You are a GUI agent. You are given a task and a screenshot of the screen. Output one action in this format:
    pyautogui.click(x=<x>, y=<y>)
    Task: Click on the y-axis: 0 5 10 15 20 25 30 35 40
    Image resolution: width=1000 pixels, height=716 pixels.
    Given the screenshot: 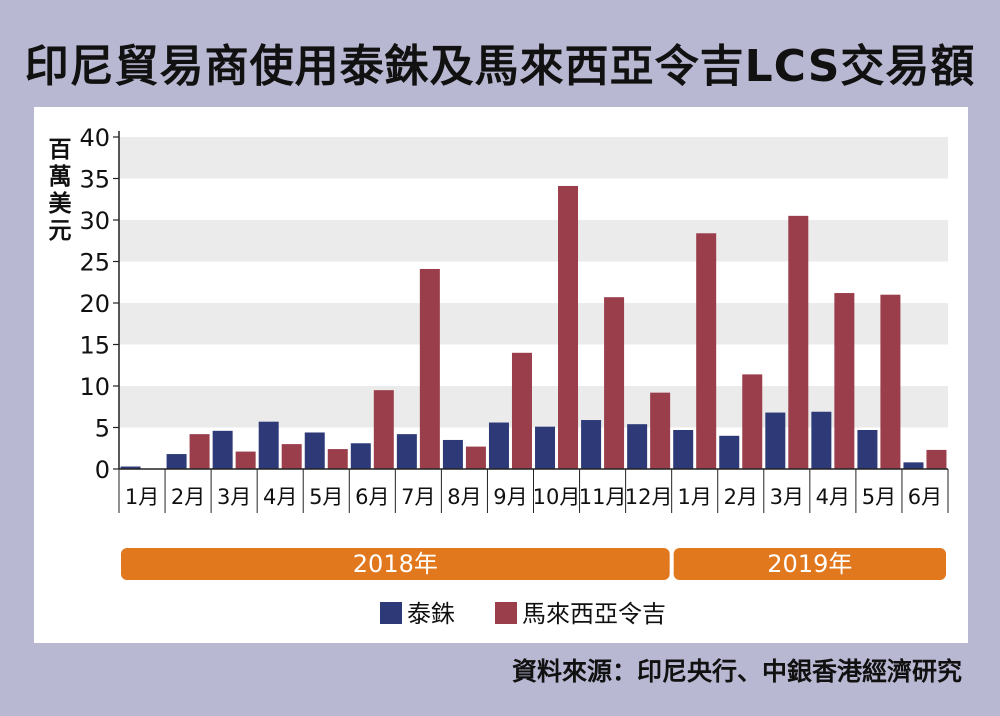 What is the action you would take?
    pyautogui.click(x=99, y=304)
    